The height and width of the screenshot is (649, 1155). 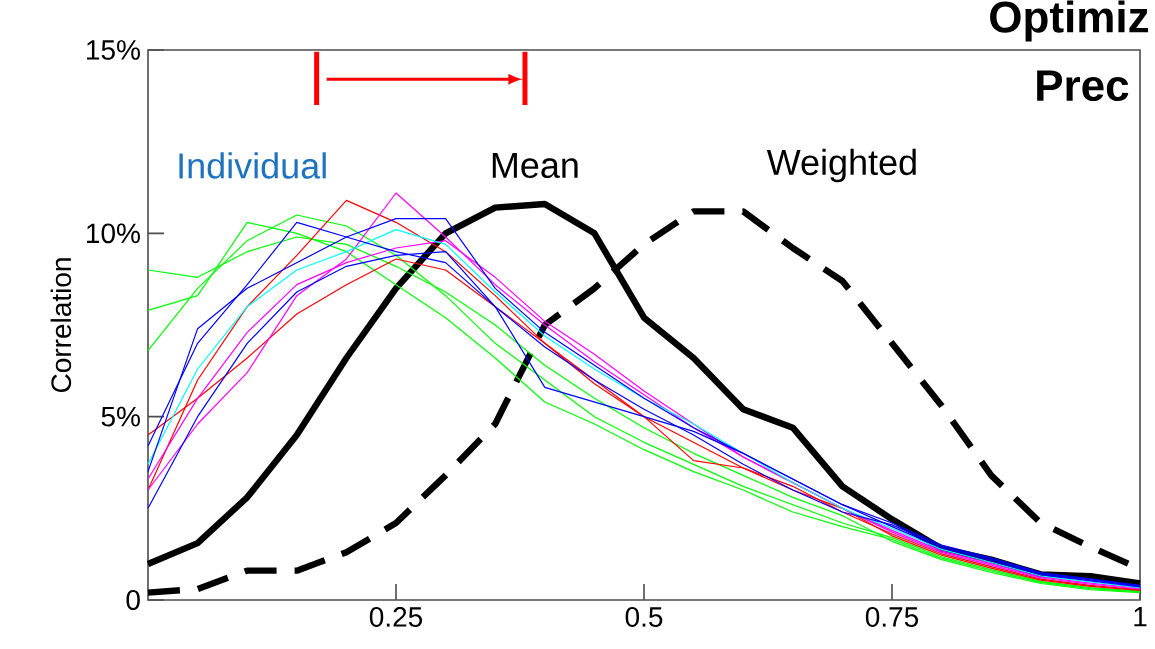 What do you see at coordinates (113, 233) in the screenshot?
I see `y-tick-label: 10%` at bounding box center [113, 233].